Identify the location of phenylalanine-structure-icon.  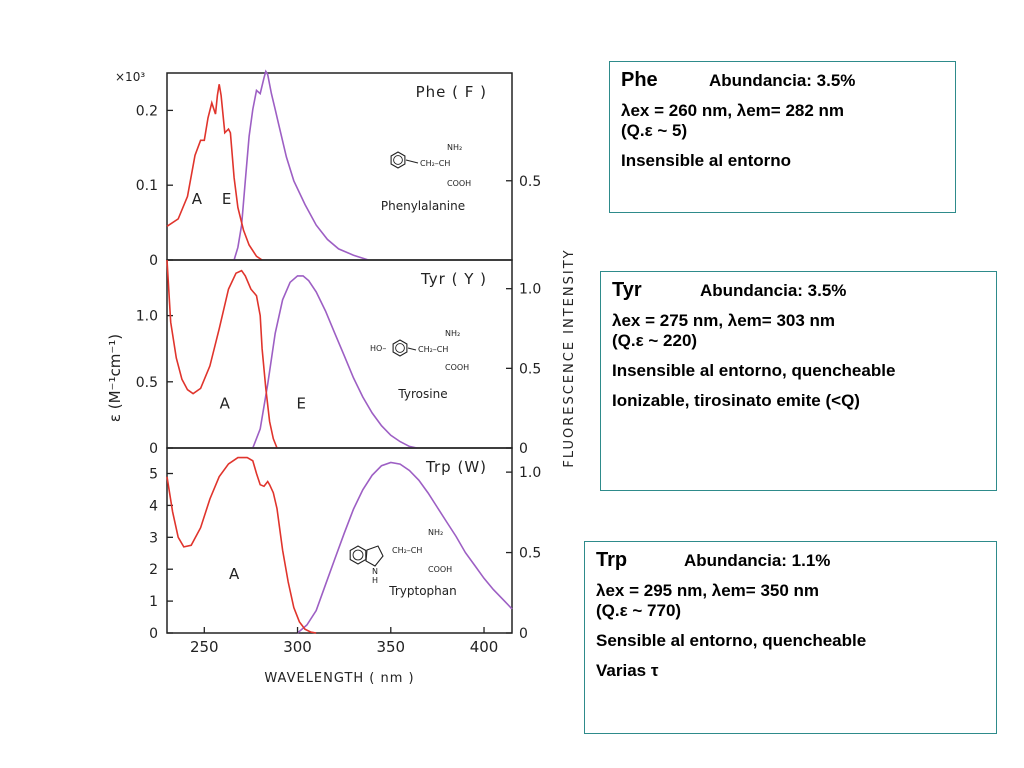
(398, 160).